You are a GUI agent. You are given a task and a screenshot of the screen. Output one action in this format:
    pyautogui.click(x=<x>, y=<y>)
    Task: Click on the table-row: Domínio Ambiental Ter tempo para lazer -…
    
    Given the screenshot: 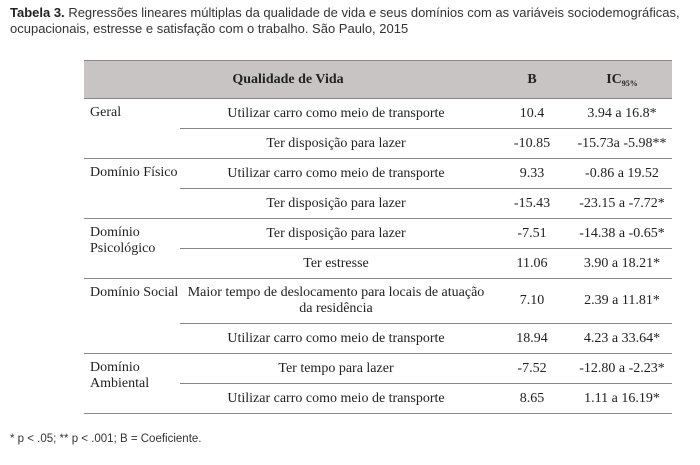 What is the action you would take?
    pyautogui.click(x=378, y=383)
    